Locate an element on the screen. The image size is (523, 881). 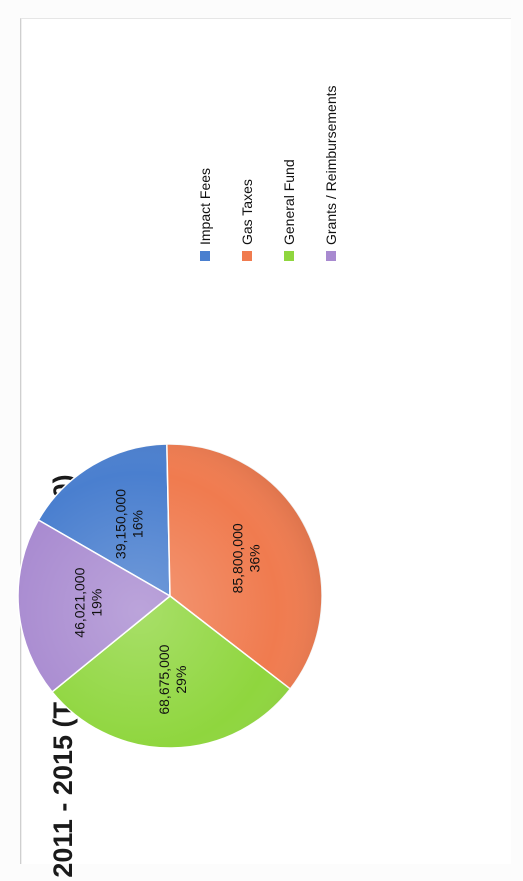
legend-swatch-general-fund is located at coordinates (289, 256).